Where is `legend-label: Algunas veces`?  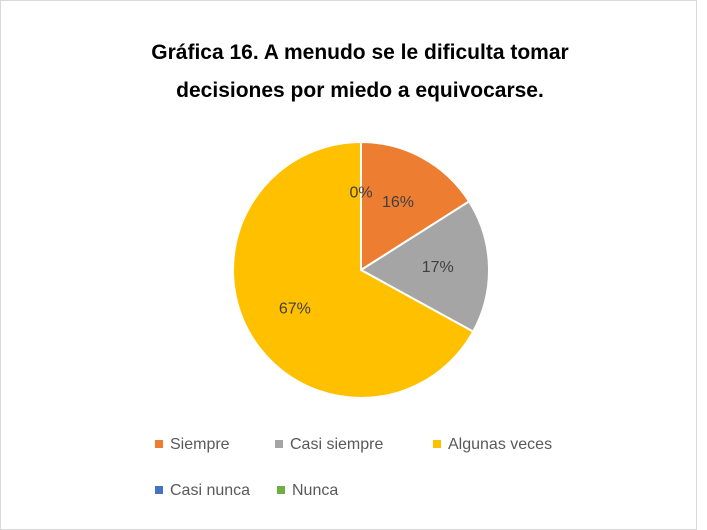 legend-label: Algunas veces is located at coordinates (500, 444).